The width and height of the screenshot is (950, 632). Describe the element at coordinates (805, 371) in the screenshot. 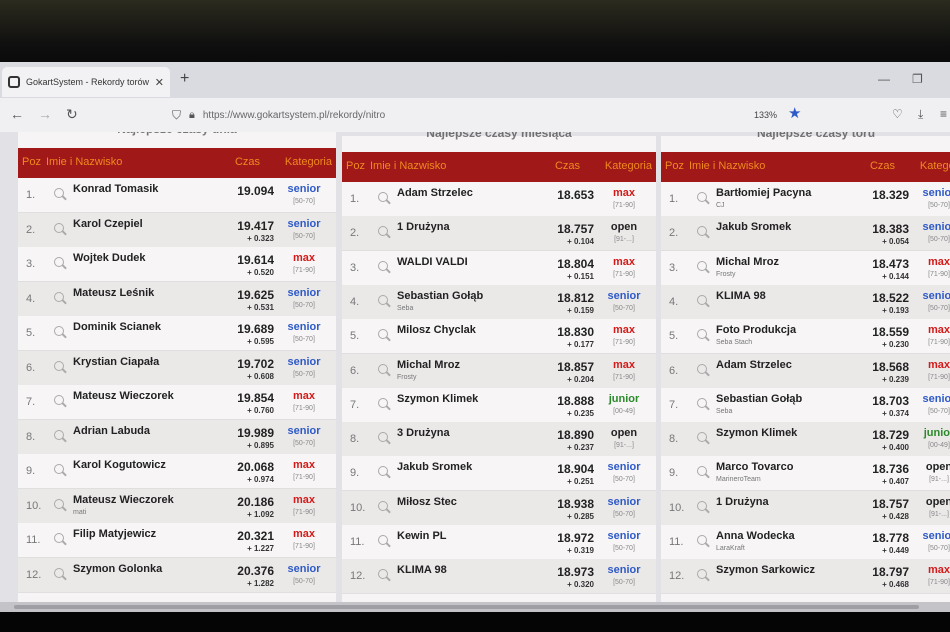

I see `table-row: 6. Adam Strzelec 18.568 + 0.239 max [71-90]` at that location.